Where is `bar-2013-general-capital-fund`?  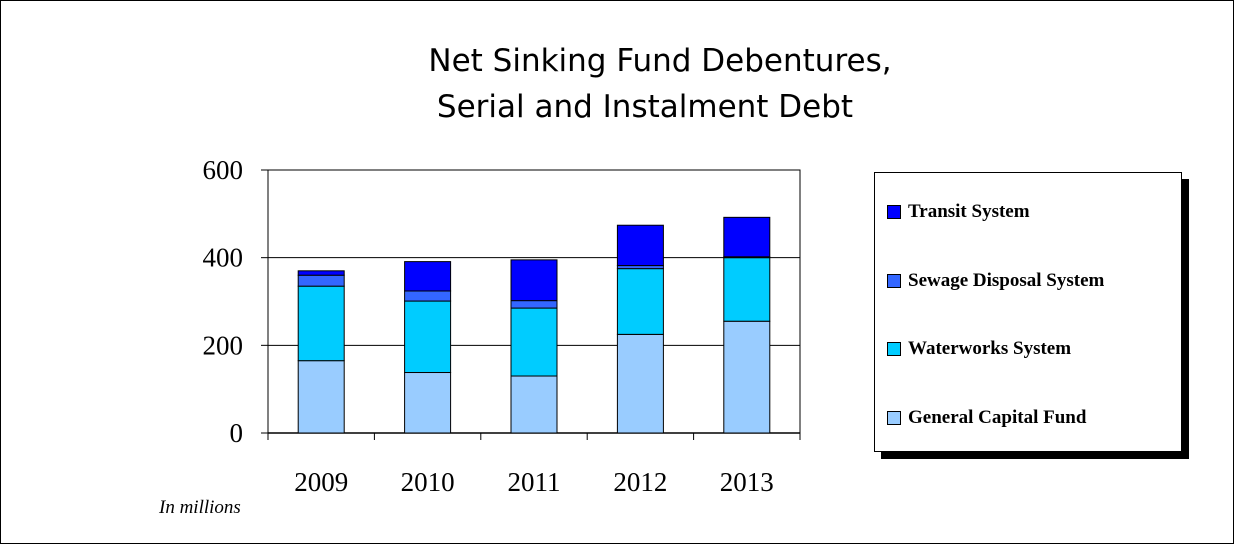 bar-2013-general-capital-fund is located at coordinates (747, 377).